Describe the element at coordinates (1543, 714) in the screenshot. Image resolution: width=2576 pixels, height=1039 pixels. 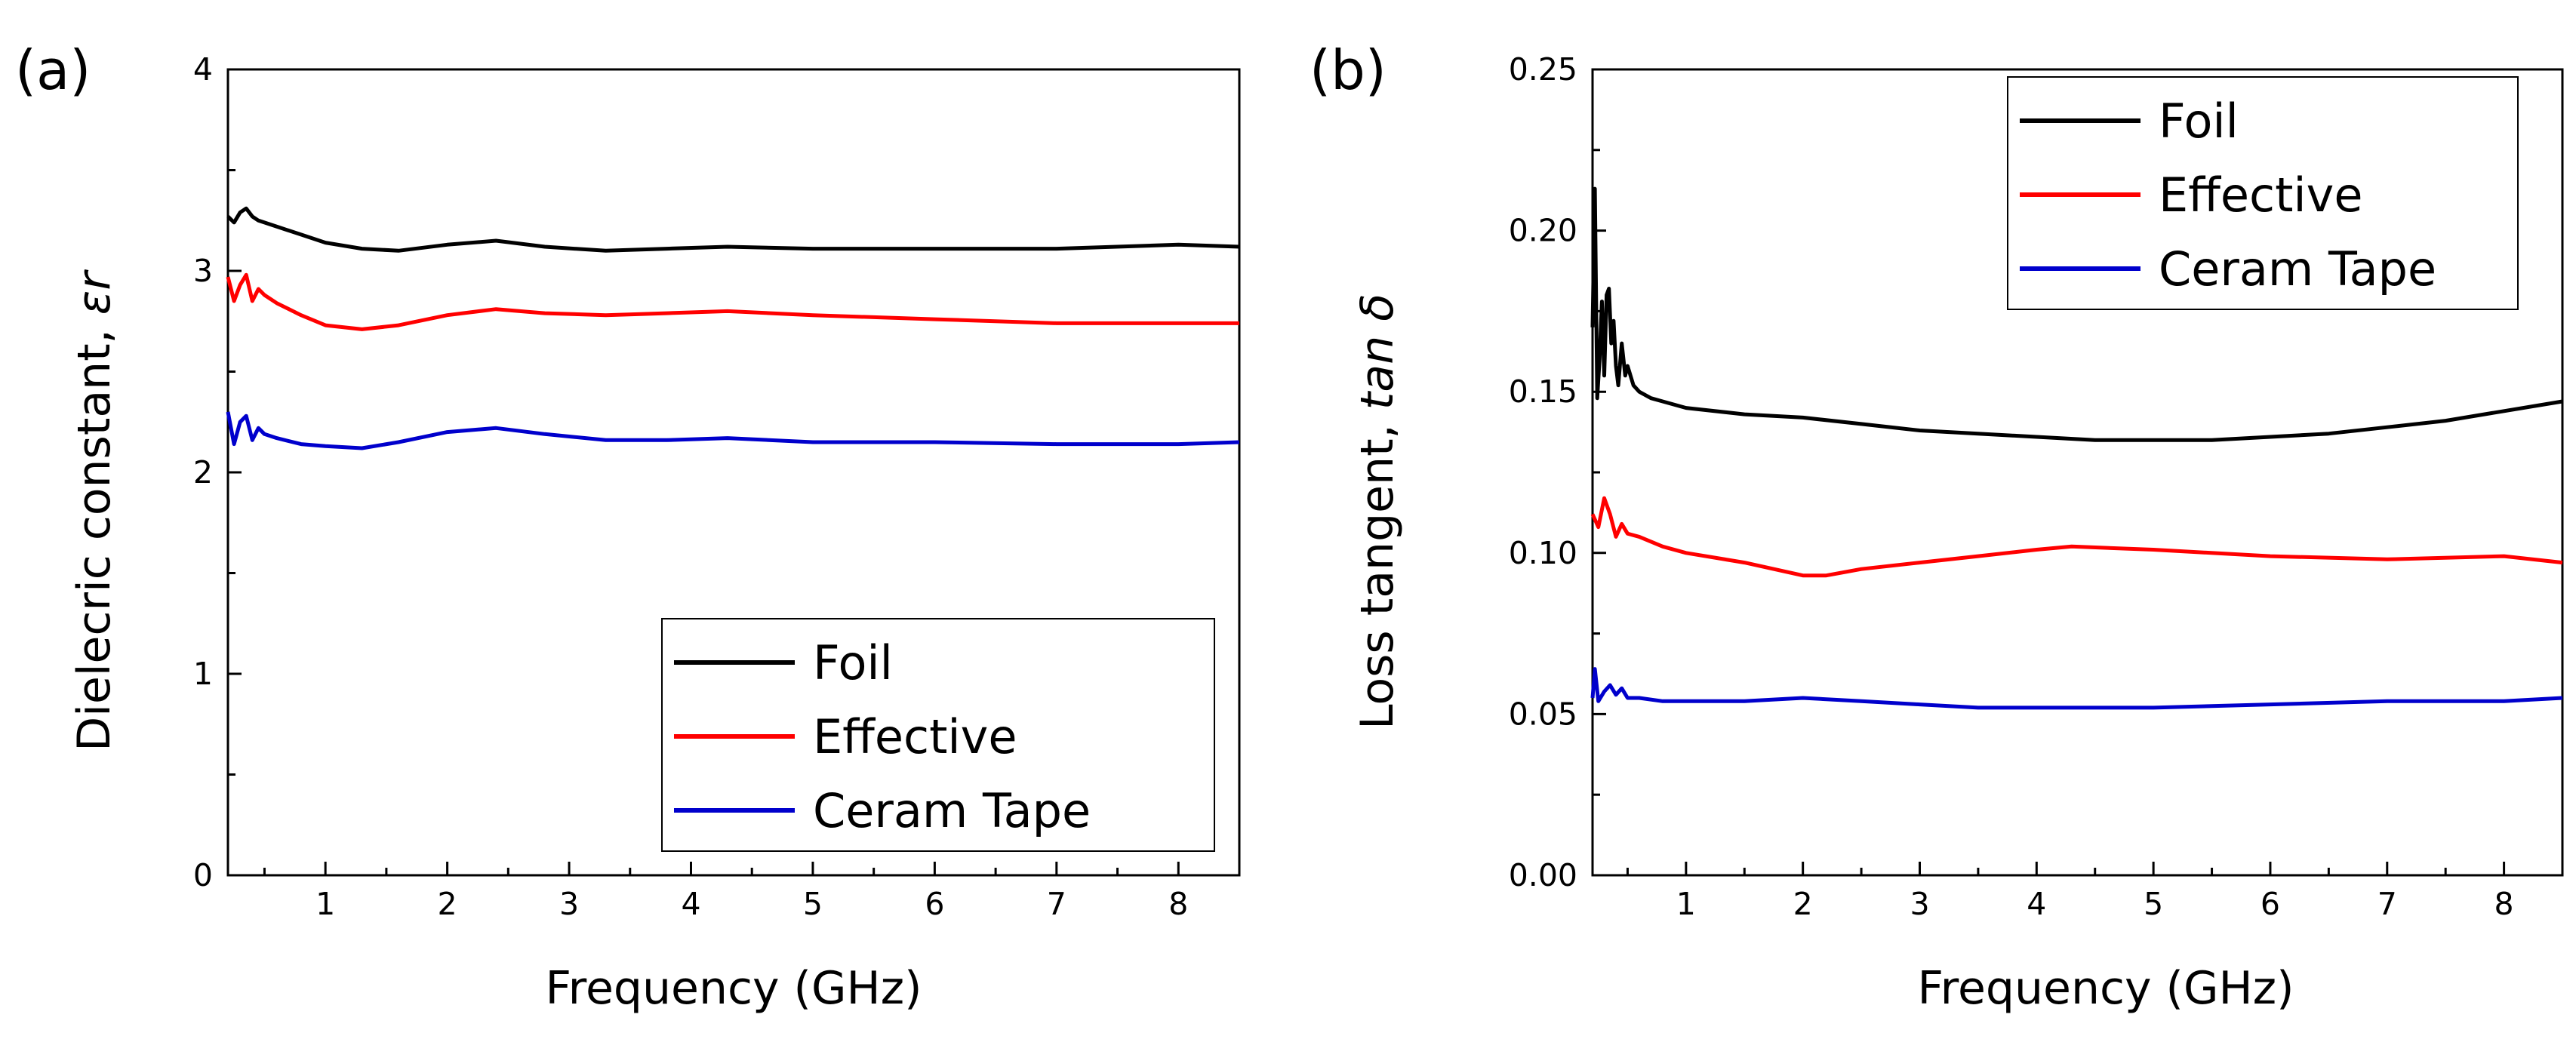
I see `y-tick-label: 0.05` at that location.